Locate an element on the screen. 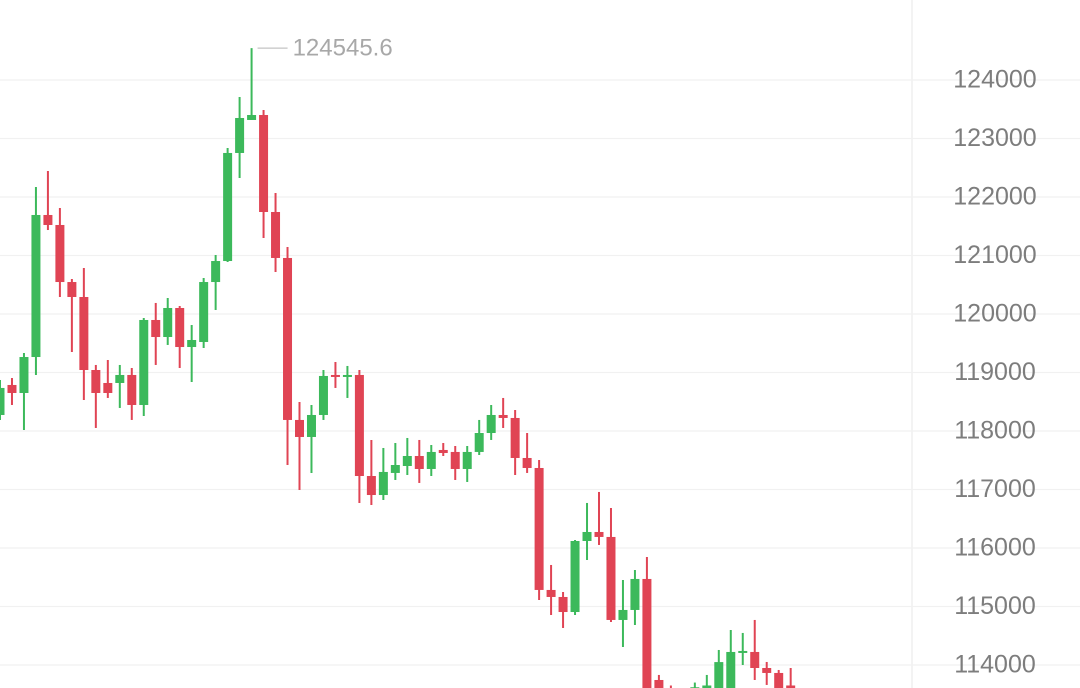 This screenshot has height=688, width=1080. y-tick-label: 116000 is located at coordinates (995, 548).